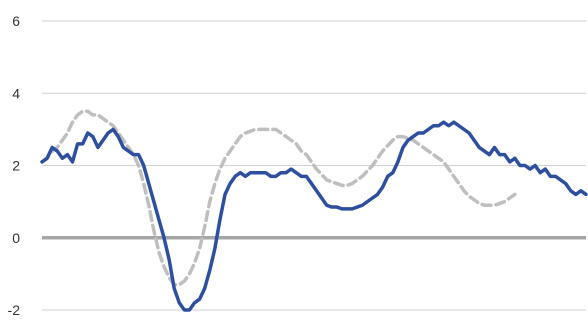  Describe the element at coordinates (16, 238) in the screenshot. I see `y-tick-label: 0` at that location.